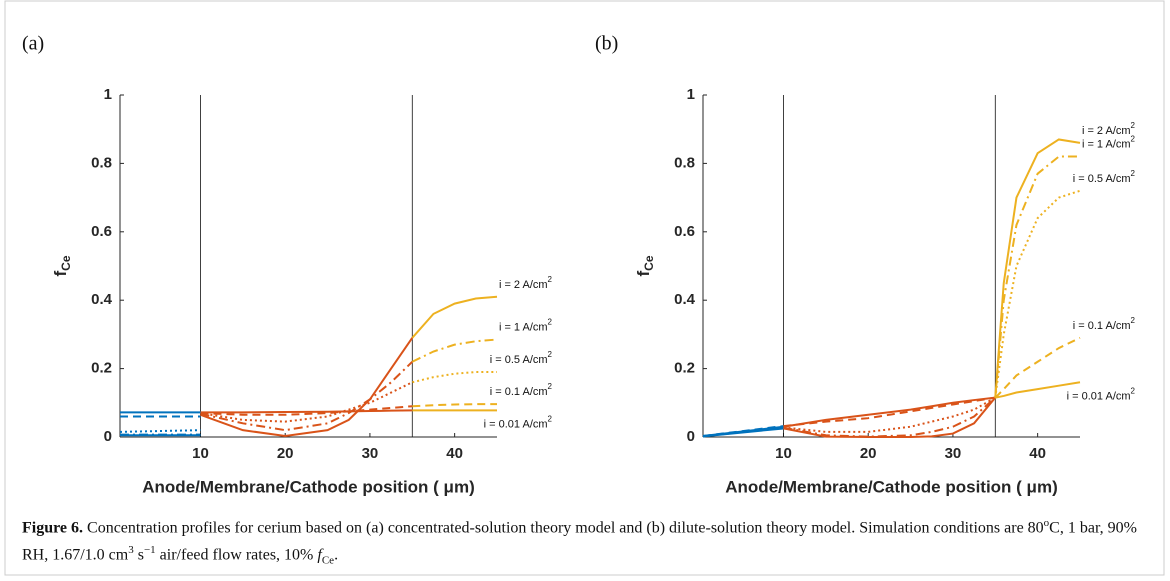 Image resolution: width=1170 pixels, height=581 pixels. Describe the element at coordinates (53, 528) in the screenshot. I see `caption-part: Figure 6.` at that location.